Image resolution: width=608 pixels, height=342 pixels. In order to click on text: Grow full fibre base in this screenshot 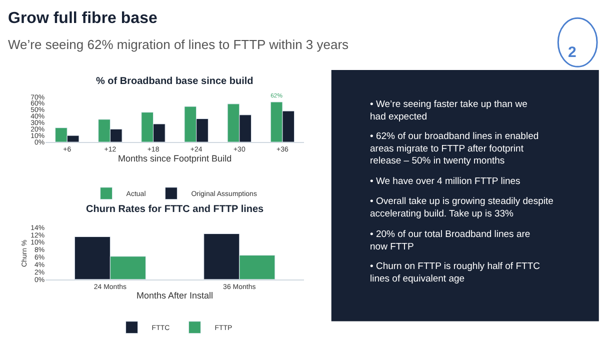, I will do `click(83, 18)`.